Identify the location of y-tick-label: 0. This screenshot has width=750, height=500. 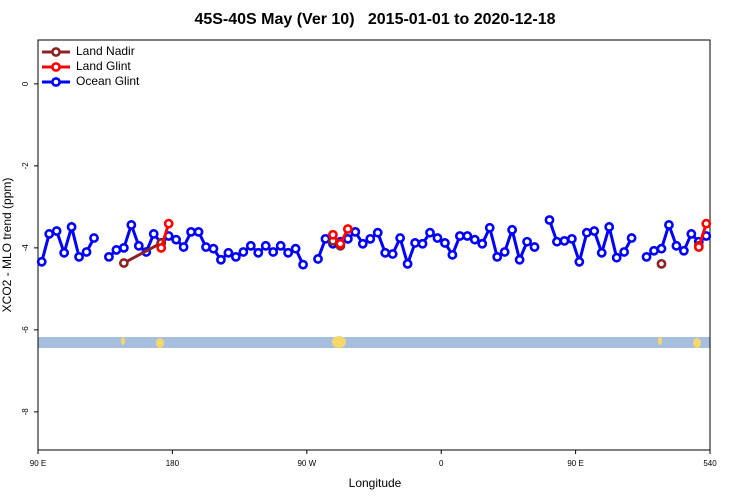
(25, 83).